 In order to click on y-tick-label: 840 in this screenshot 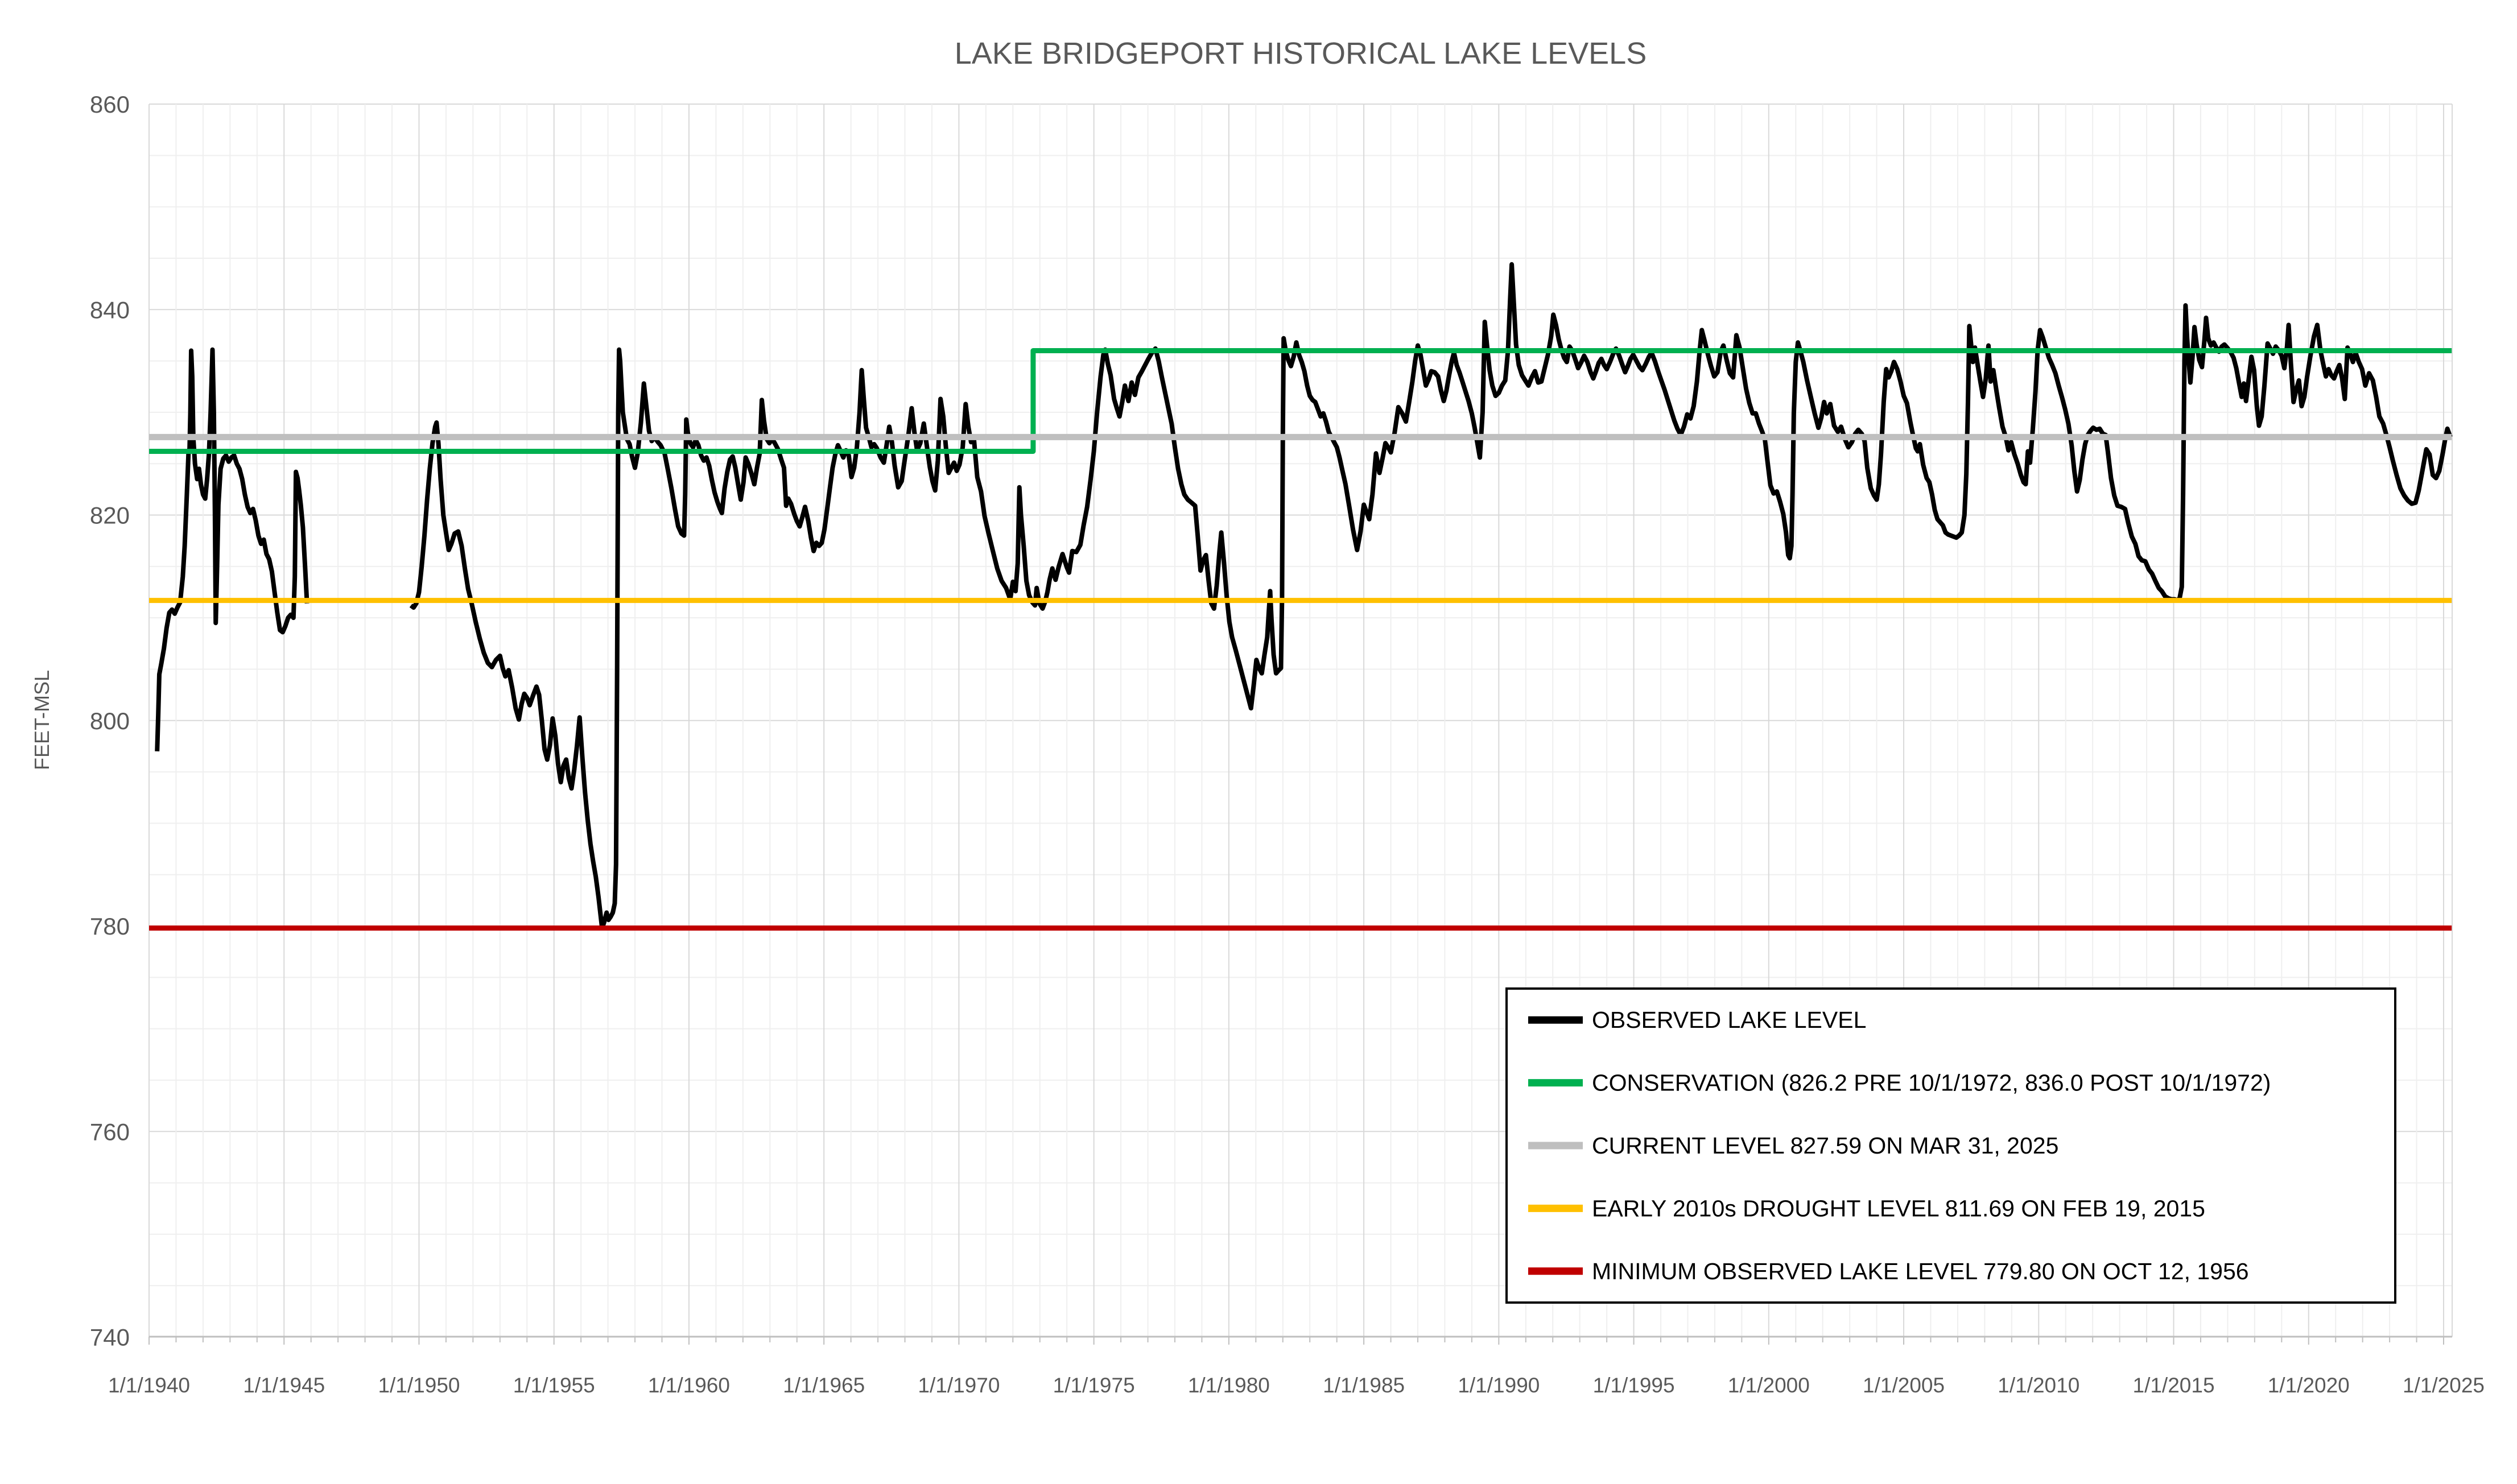, I will do `click(110, 310)`.